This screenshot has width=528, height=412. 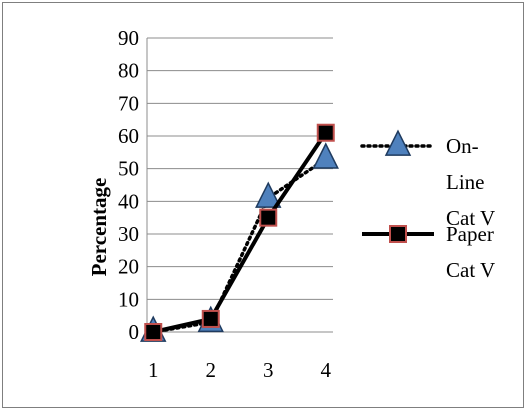 What do you see at coordinates (134, 332) in the screenshot?
I see `y-tick-label-0: 0` at bounding box center [134, 332].